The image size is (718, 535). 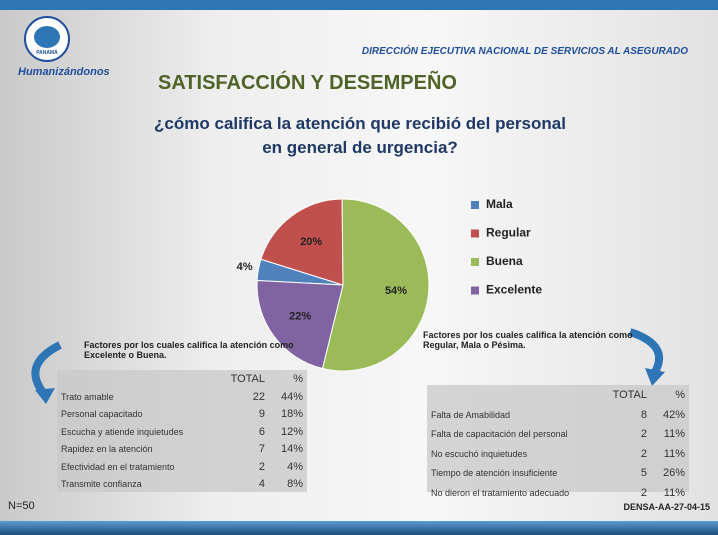 What do you see at coordinates (258, 396) in the screenshot?
I see `table-cell: 22` at bounding box center [258, 396].